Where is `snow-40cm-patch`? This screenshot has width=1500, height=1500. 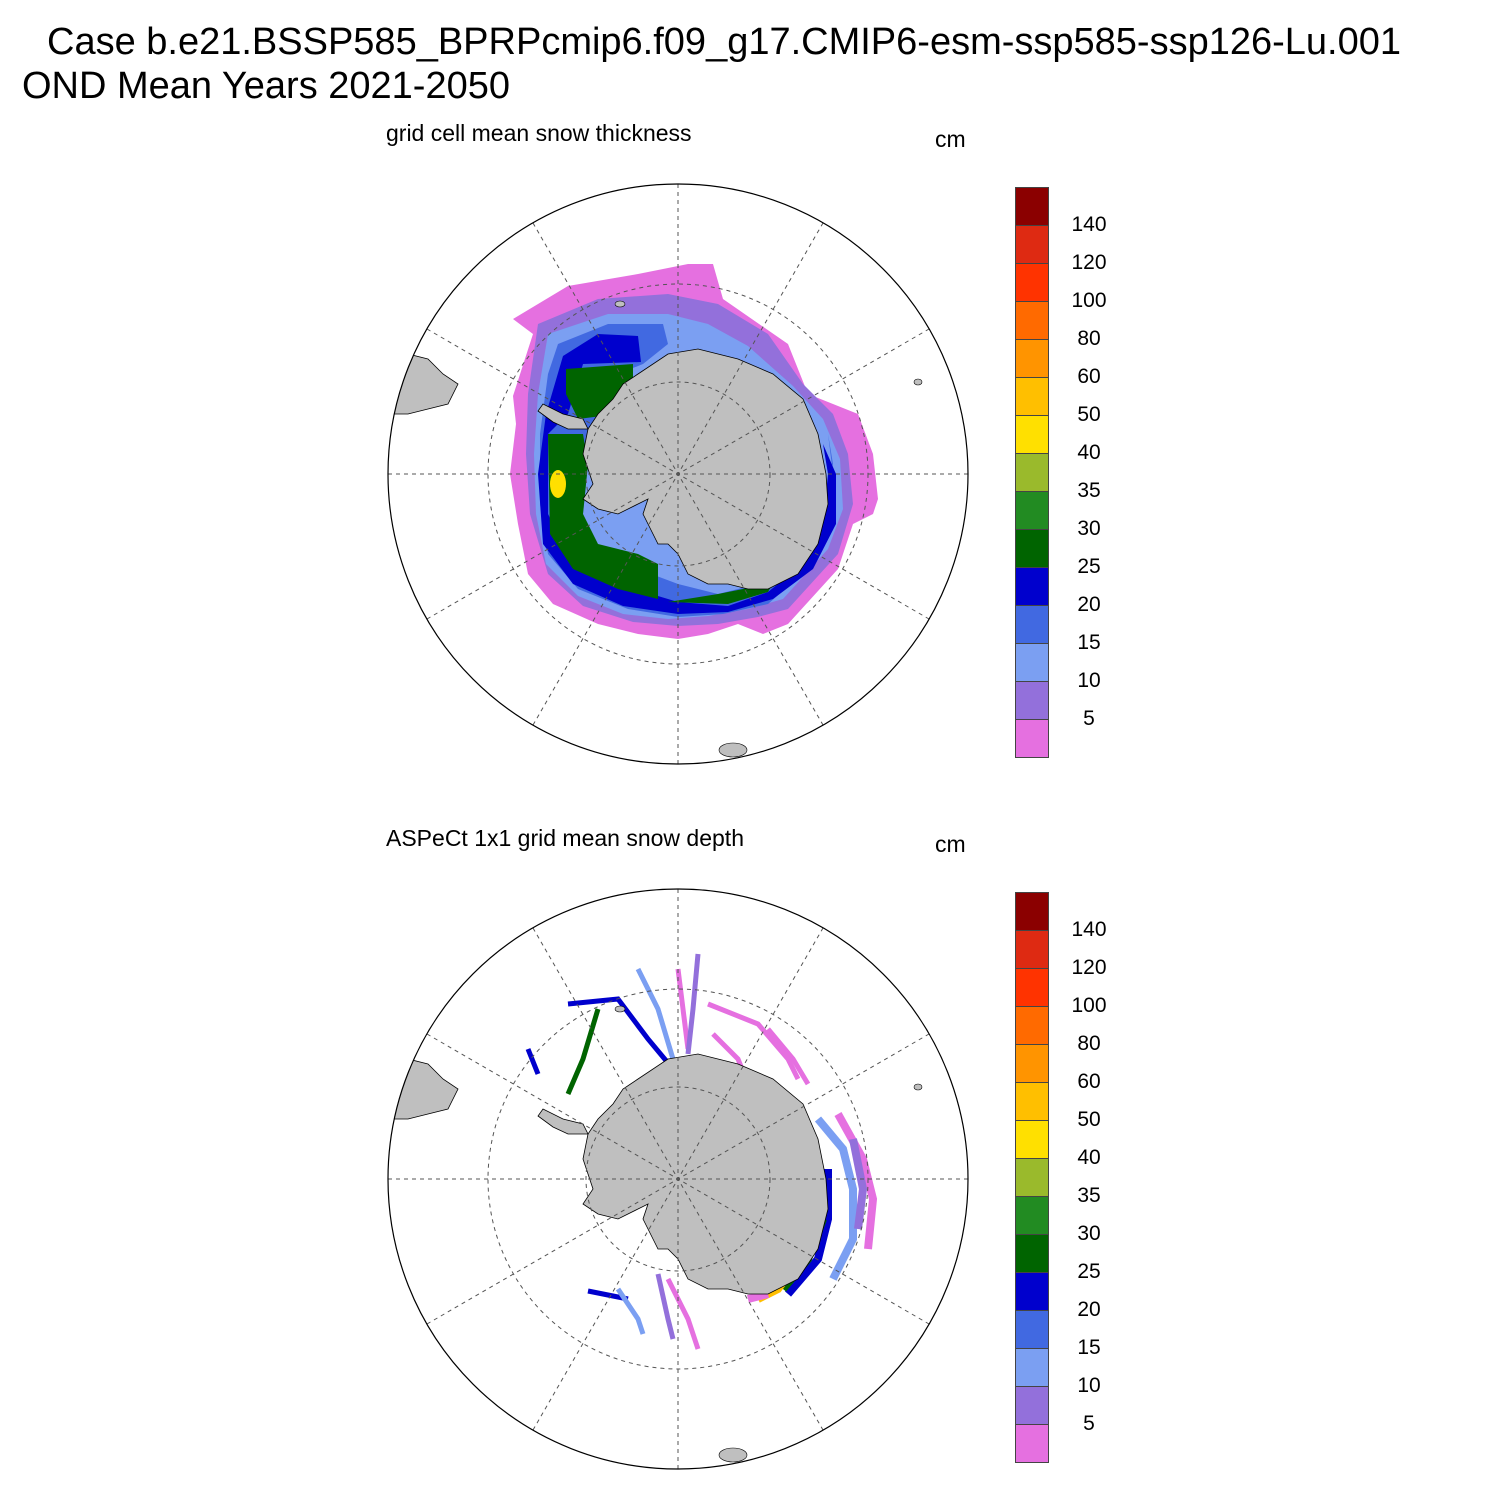
snow-40cm-patch is located at coordinates (558, 484).